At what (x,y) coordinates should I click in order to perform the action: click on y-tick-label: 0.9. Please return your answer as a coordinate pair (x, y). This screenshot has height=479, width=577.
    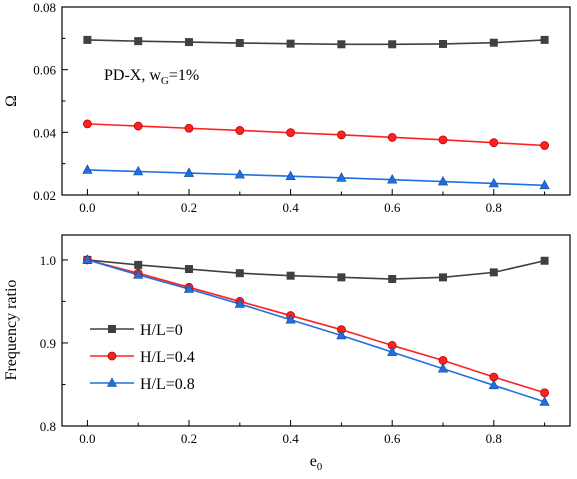
    Looking at the image, I should click on (48, 343).